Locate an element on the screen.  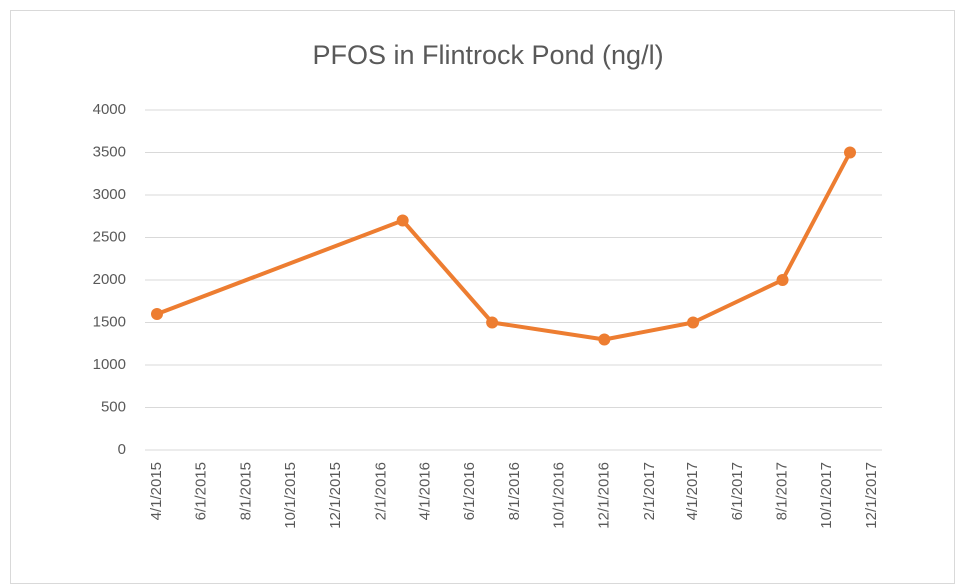
y-tick-label: 500 is located at coordinates (113, 406).